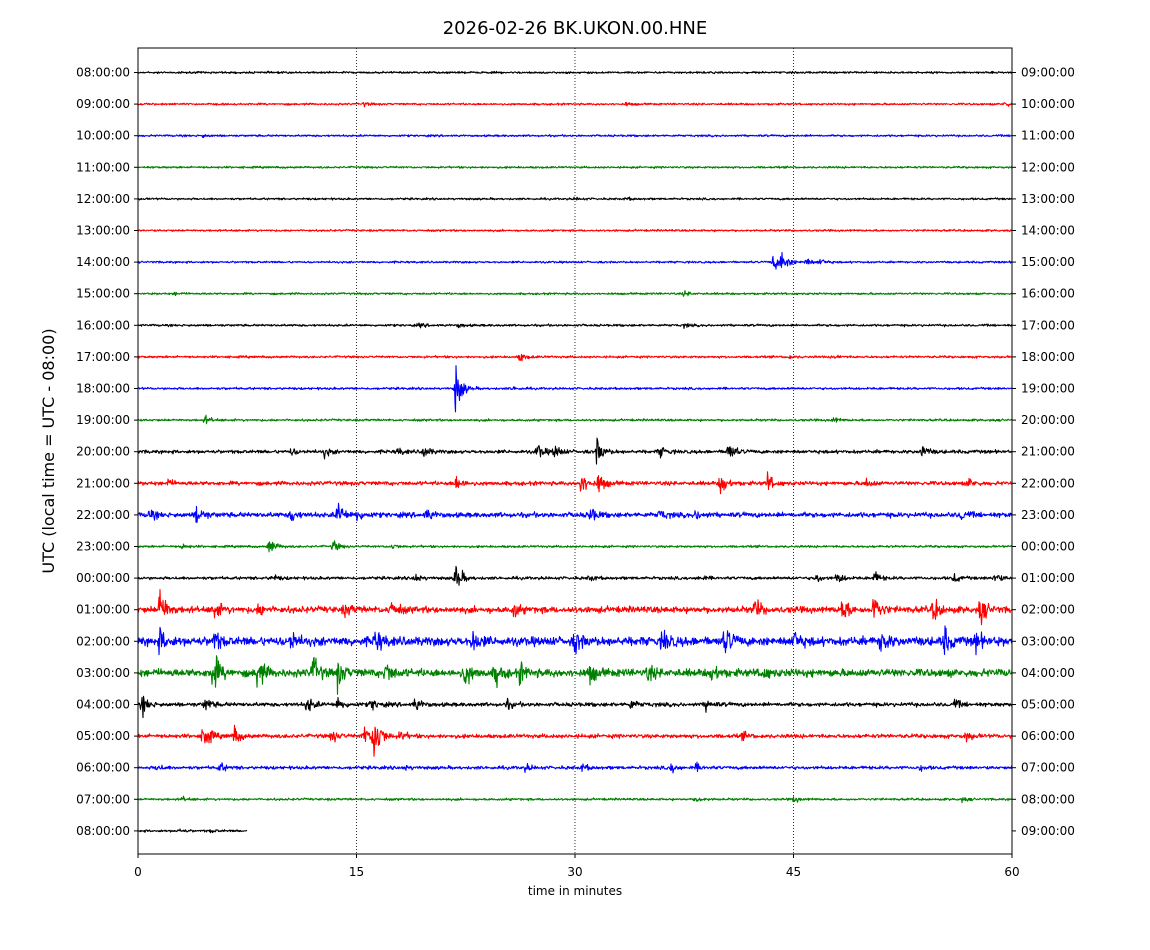  What do you see at coordinates (1048, 357) in the screenshot?
I see `right-tick-label: 18:00:00` at bounding box center [1048, 357].